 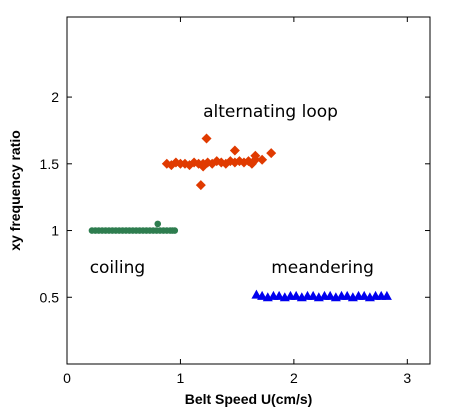 What do you see at coordinates (50, 164) in the screenshot?
I see `y-tick-label: 1.5` at bounding box center [50, 164].